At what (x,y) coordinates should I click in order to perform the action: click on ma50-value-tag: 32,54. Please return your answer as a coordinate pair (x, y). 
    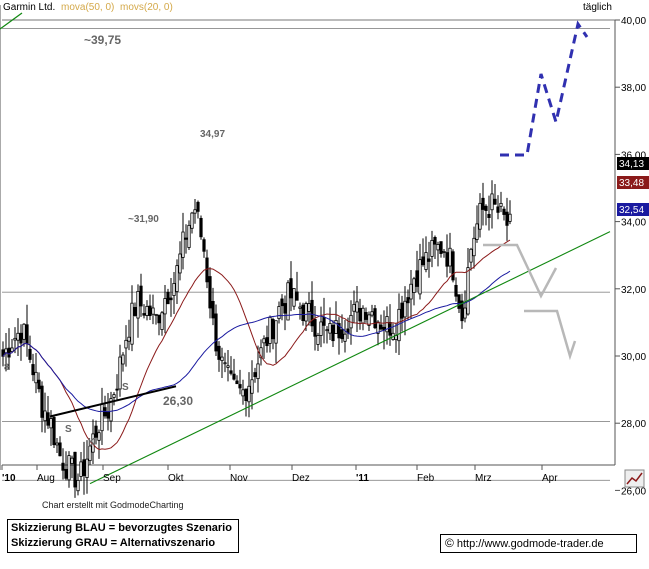
    Looking at the image, I should click on (633, 209).